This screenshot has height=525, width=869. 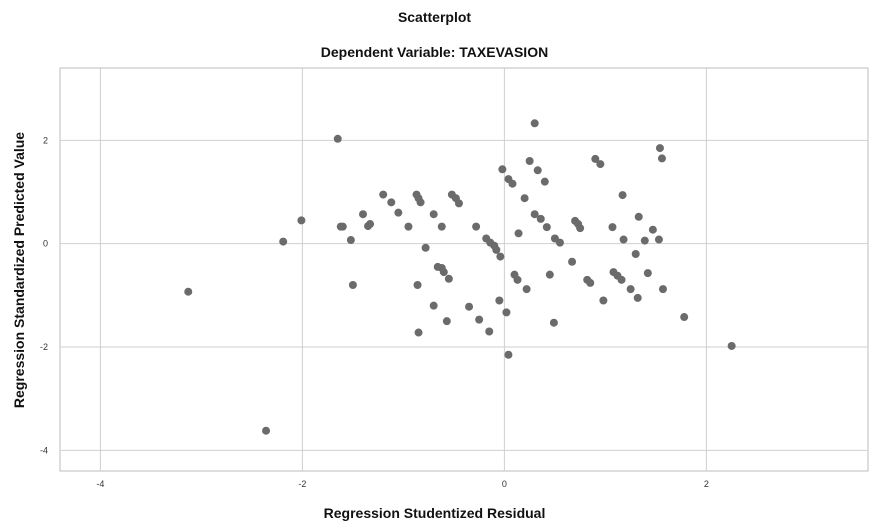 I want to click on y-axis-label: Regression Standardized Predicted Value, so click(x=19, y=270).